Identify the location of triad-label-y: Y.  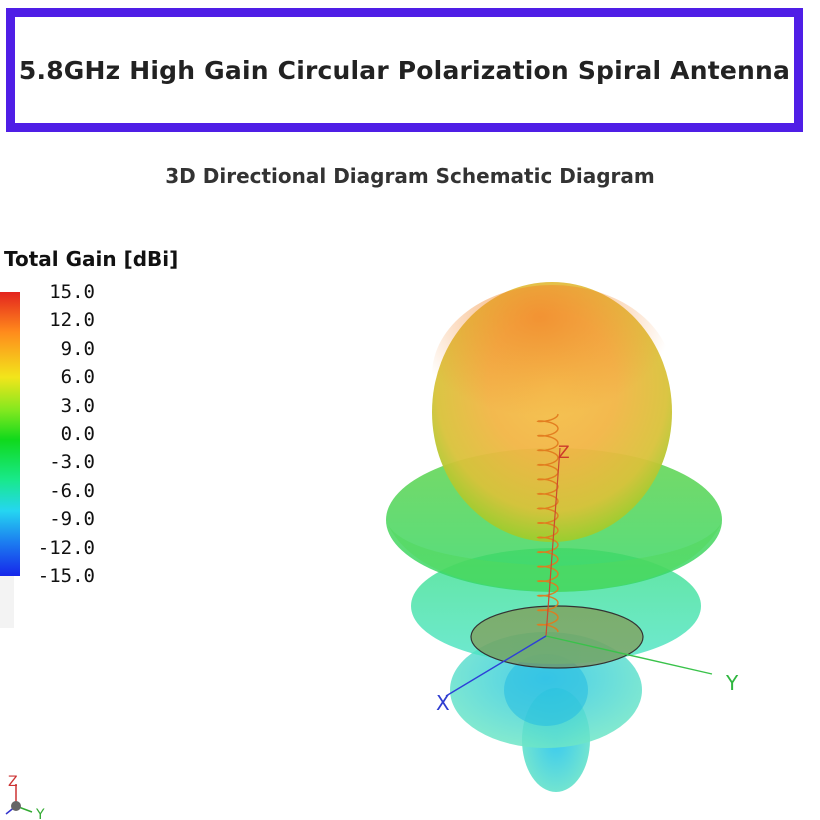
(40, 813).